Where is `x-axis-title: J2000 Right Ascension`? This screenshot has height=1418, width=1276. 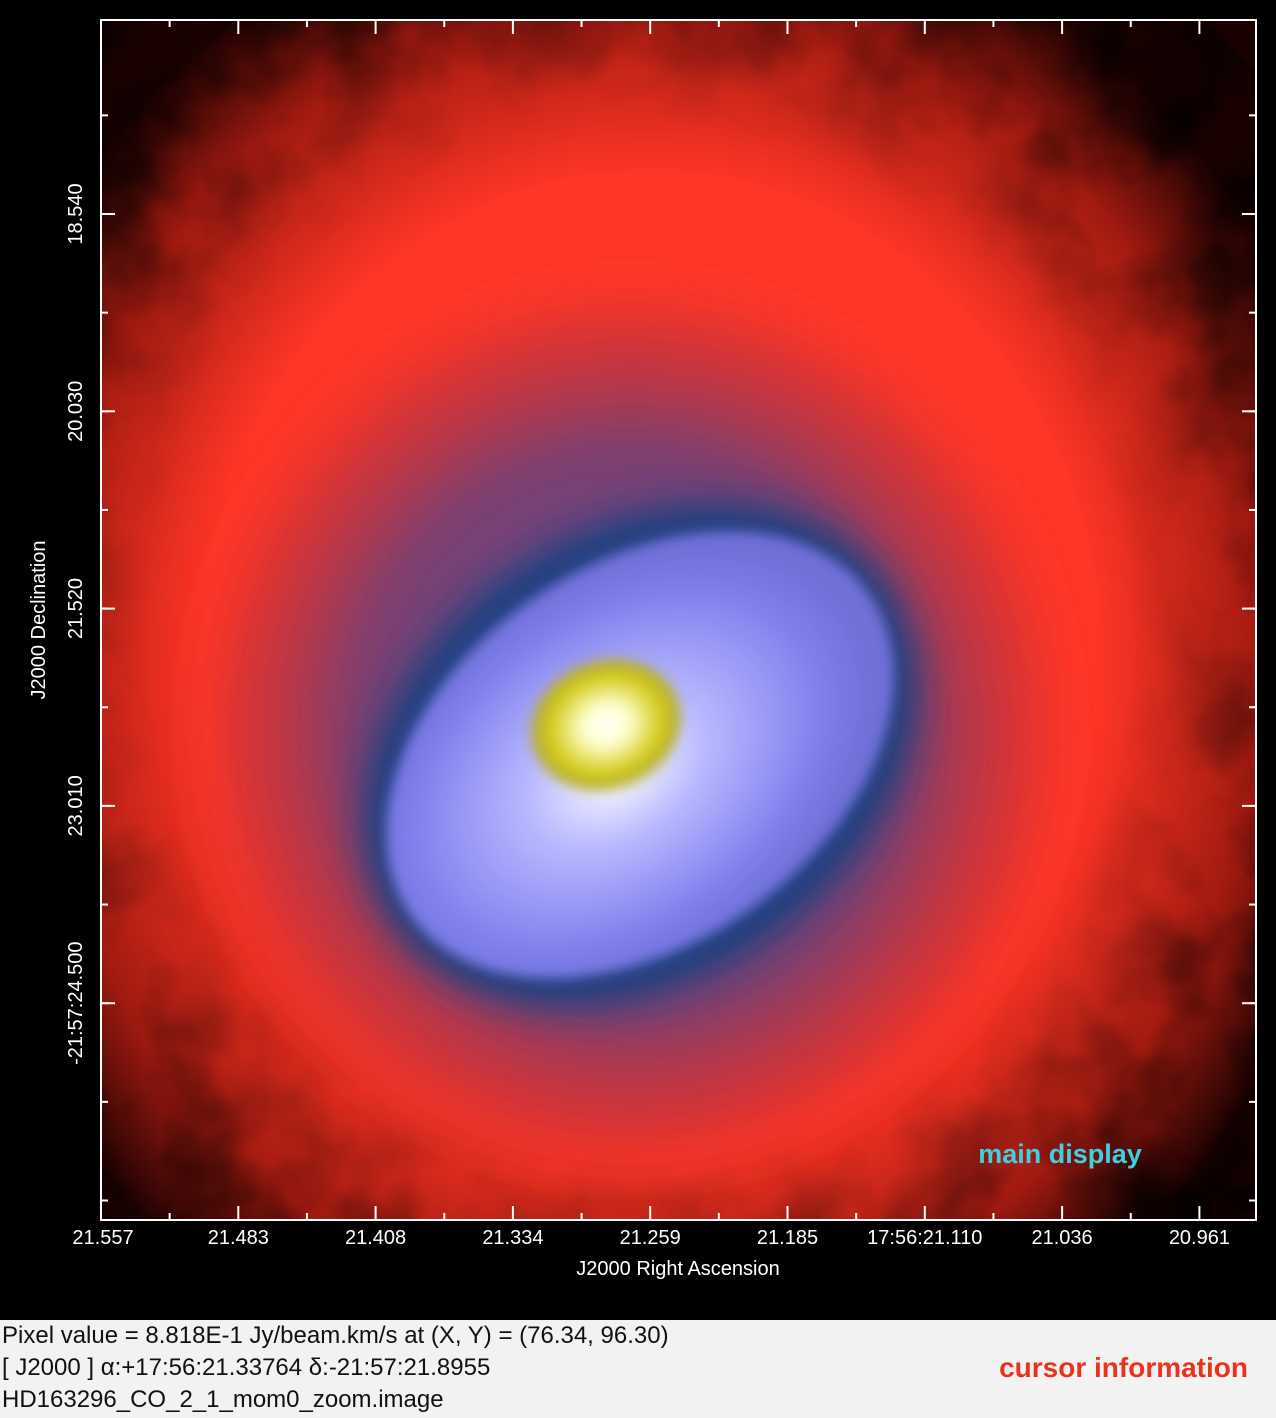
x-axis-title: J2000 Right Ascension is located at coordinates (677, 1269).